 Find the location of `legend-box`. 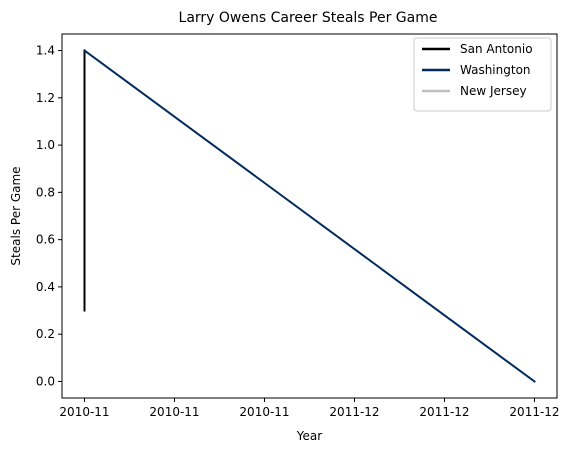

legend-box is located at coordinates (482, 74).